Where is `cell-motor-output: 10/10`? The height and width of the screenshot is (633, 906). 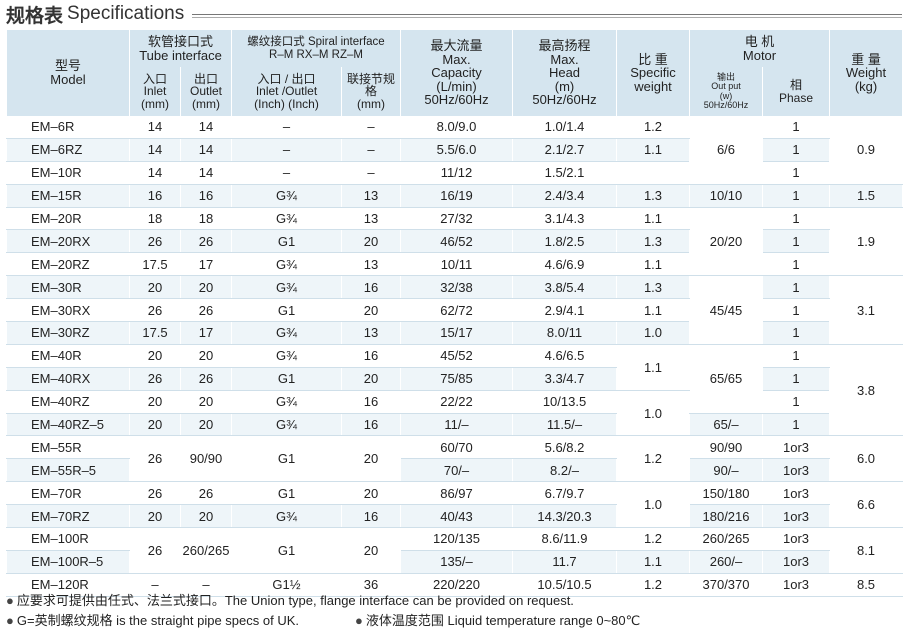
cell-motor-output: 10/10 is located at coordinates (726, 196).